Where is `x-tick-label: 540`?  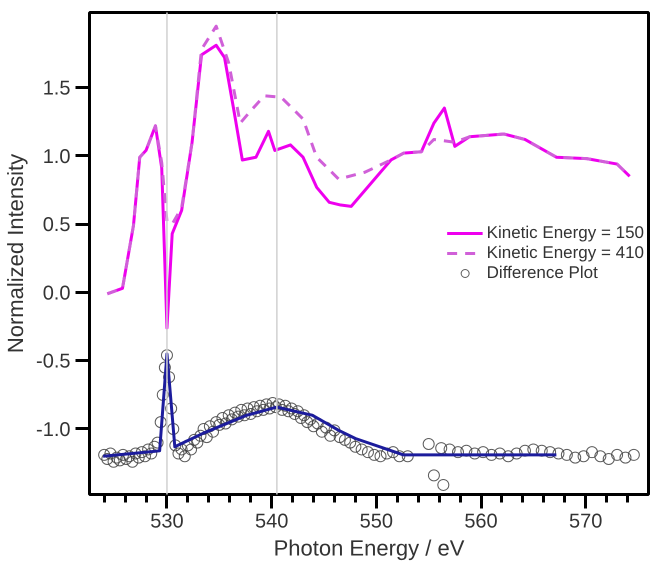 x-tick-label: 540 is located at coordinates (271, 521).